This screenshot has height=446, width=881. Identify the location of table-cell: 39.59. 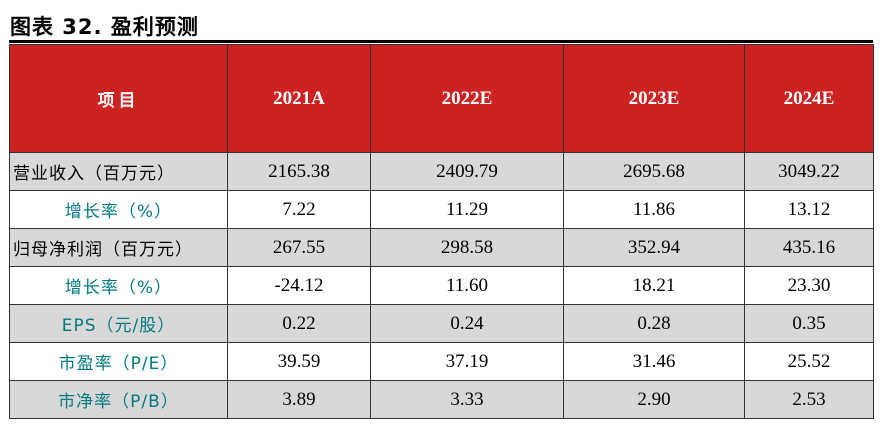
(299, 361).